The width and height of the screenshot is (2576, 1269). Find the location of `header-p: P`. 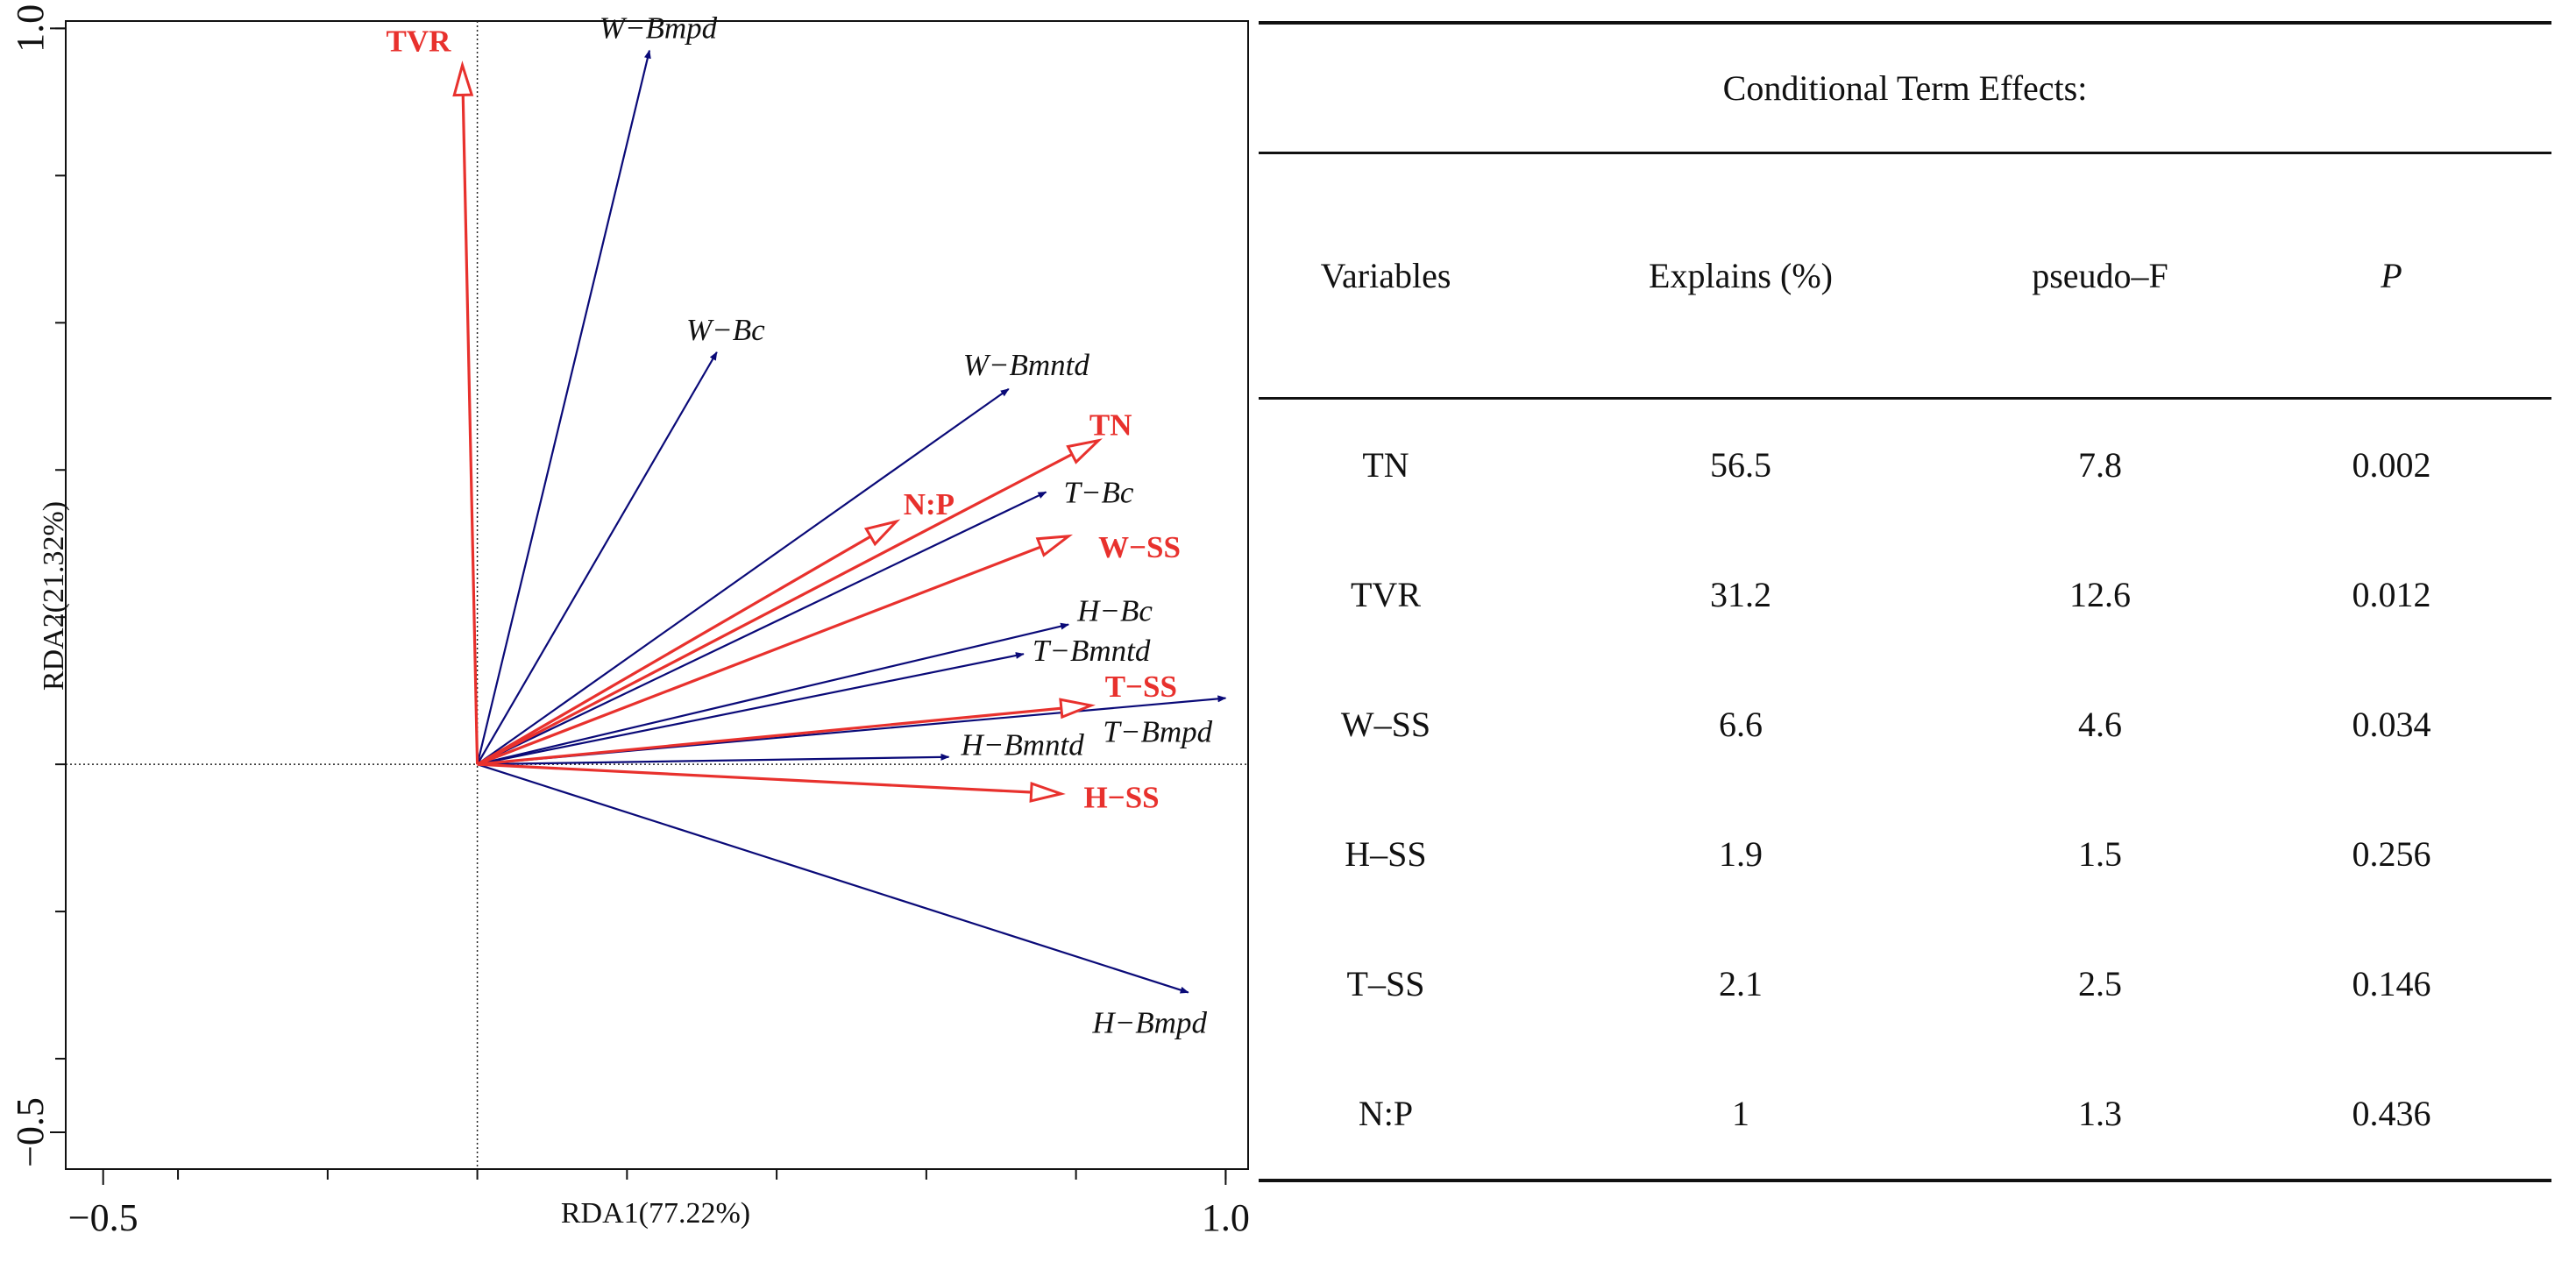

header-p: P is located at coordinates (2391, 275).